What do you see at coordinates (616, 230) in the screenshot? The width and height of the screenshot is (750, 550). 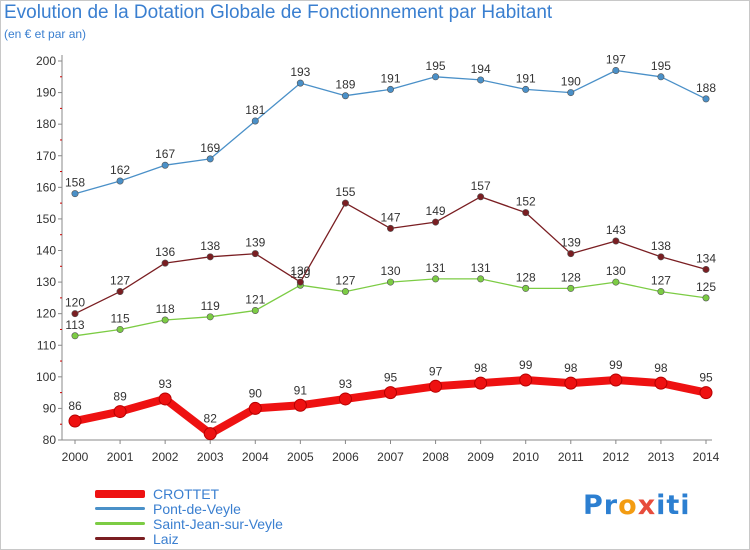 I see `data-label-laiz: 143` at bounding box center [616, 230].